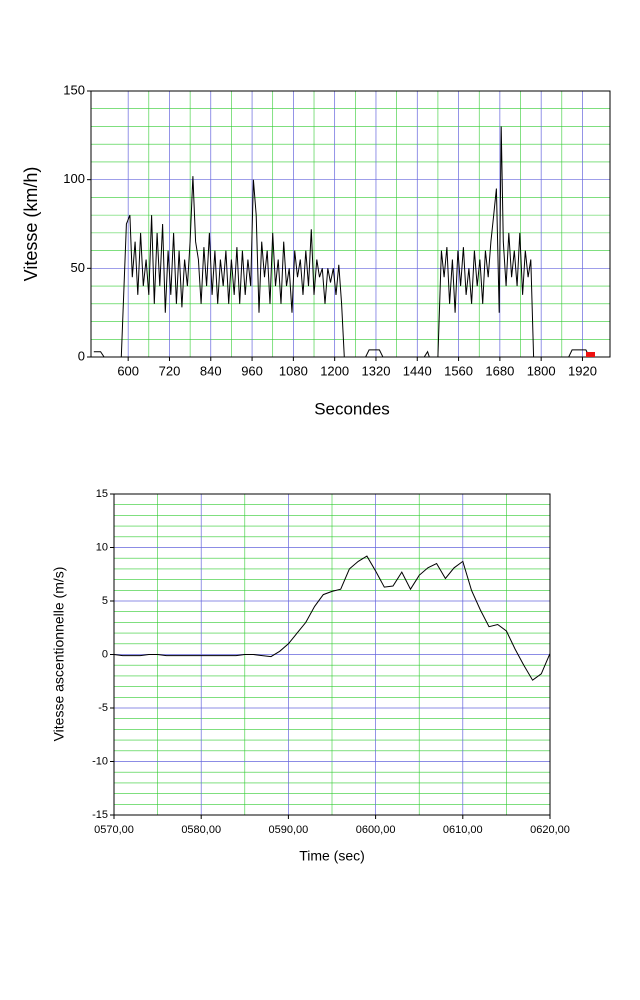 The height and width of the screenshot is (1000, 640). I want to click on x-tick-label: 1080, so click(293, 370).